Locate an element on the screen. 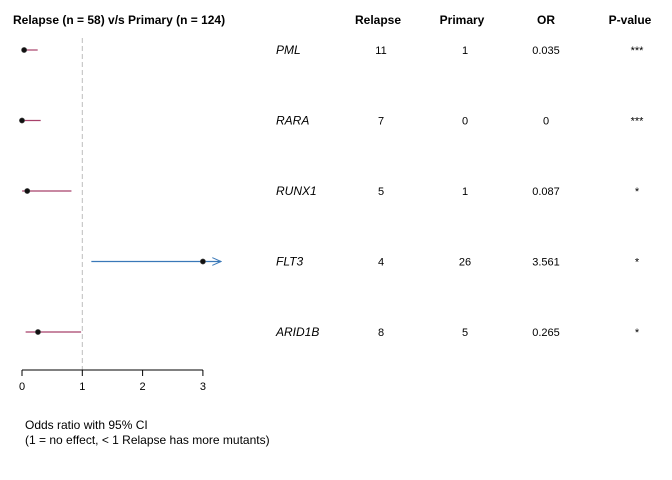  column-header-or: OR is located at coordinates (546, 20).